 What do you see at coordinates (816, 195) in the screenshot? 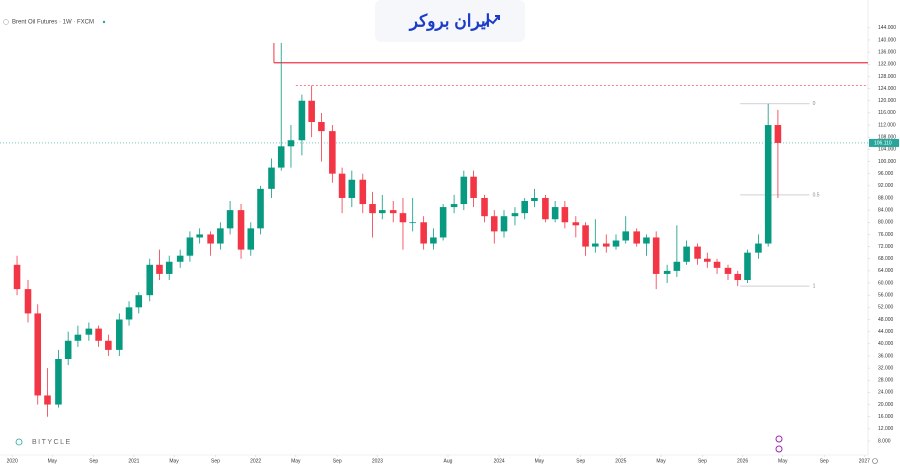
I see `fib-label: 0.5` at bounding box center [816, 195].